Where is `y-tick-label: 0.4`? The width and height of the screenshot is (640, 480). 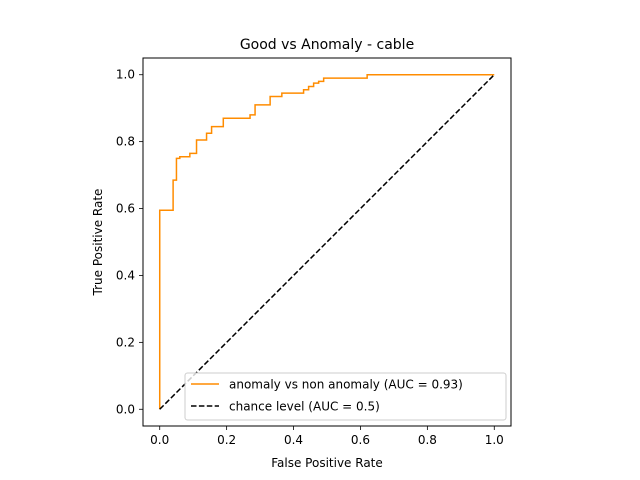 y-tick-label: 0.4 is located at coordinates (125, 275).